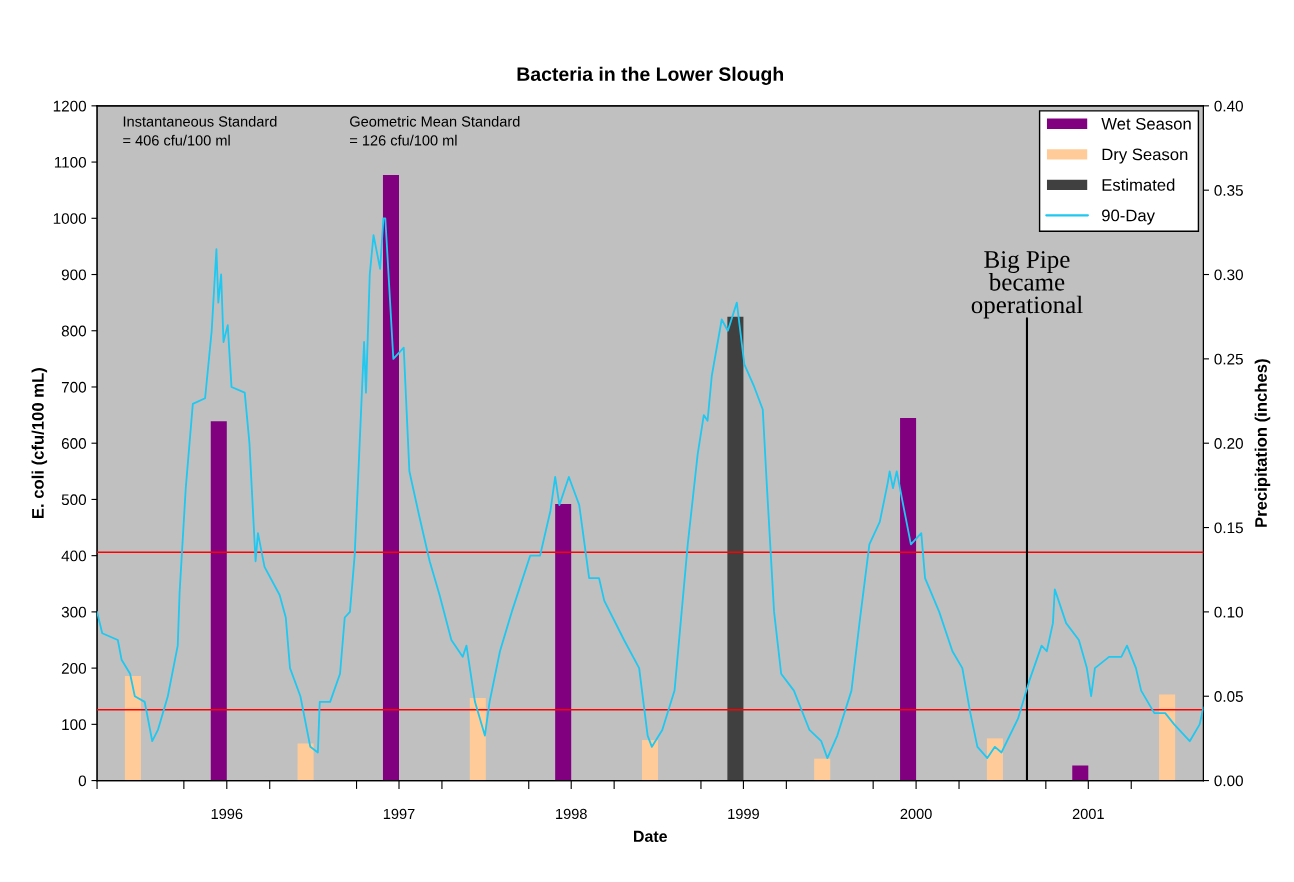 The image size is (1294, 882). Describe the element at coordinates (1146, 123) in the screenshot. I see `legend-label: Wet Season` at that location.